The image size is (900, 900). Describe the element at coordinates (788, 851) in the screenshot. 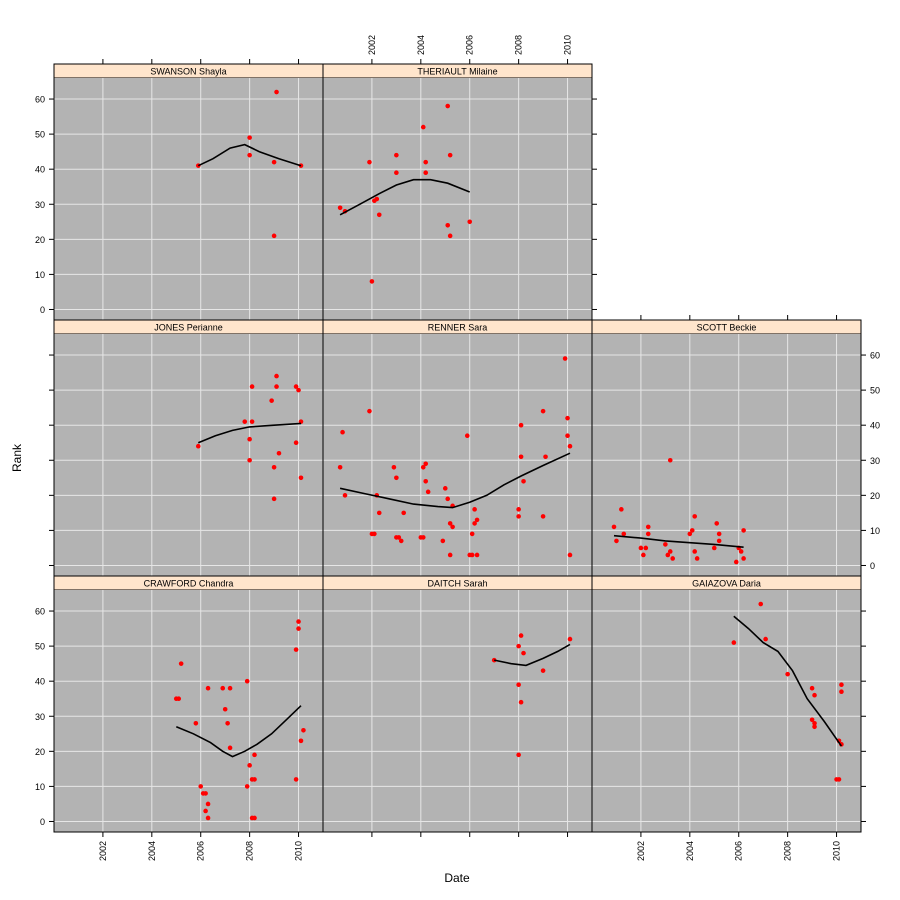

I see `x-tick-label: 2008` at that location.